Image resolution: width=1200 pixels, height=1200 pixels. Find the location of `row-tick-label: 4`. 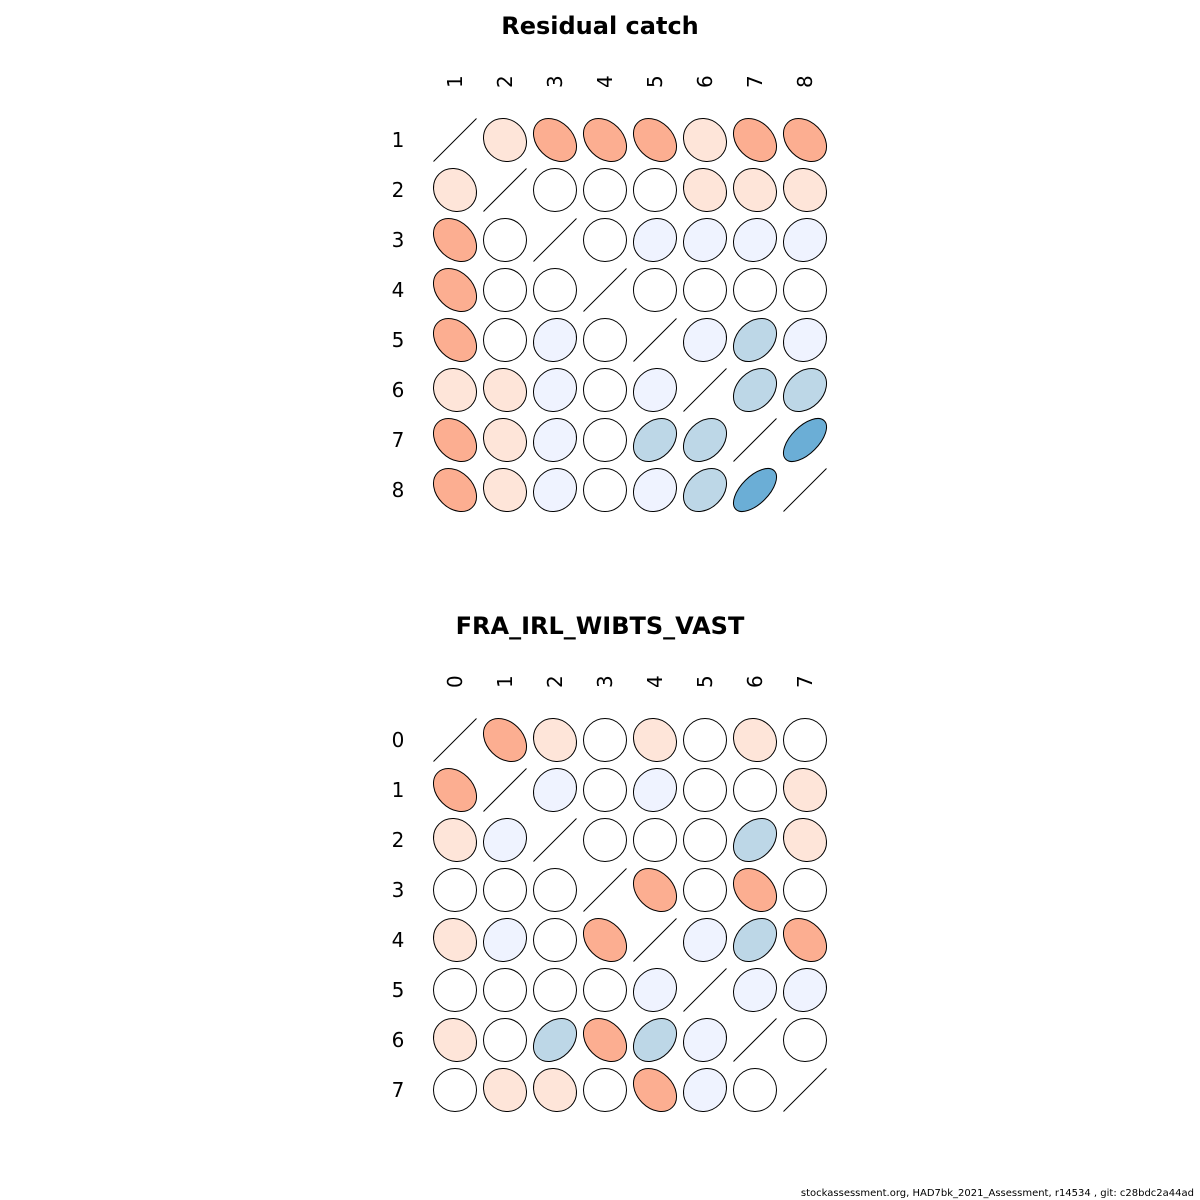

row-tick-label: 4 is located at coordinates (398, 290).